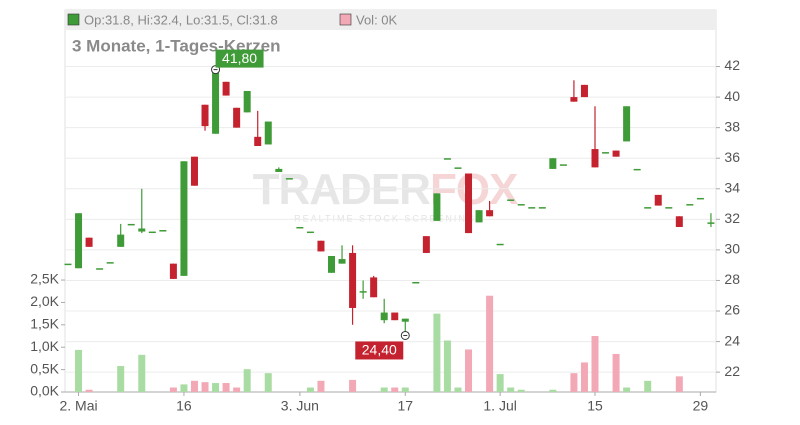 This screenshot has height=425, width=800. I want to click on legend-price: Op:31.8, Hi:32.4, Lo:31.5, Cl:31.8, so click(181, 19).